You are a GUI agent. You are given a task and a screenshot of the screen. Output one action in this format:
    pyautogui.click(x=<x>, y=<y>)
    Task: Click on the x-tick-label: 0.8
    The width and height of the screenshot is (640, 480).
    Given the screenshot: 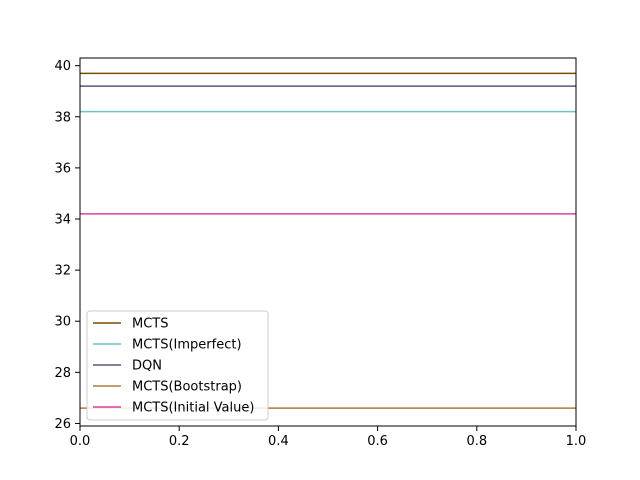 What is the action you would take?
    pyautogui.click(x=476, y=441)
    